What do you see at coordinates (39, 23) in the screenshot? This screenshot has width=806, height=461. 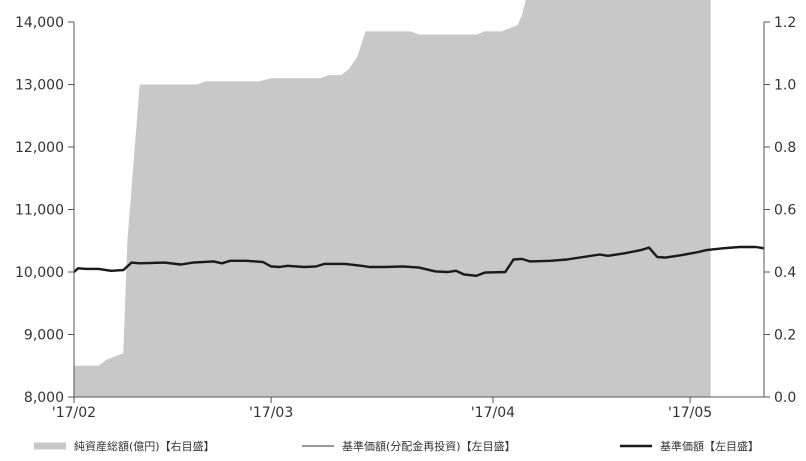 I see `left-tick-label: 14,000` at bounding box center [39, 23].